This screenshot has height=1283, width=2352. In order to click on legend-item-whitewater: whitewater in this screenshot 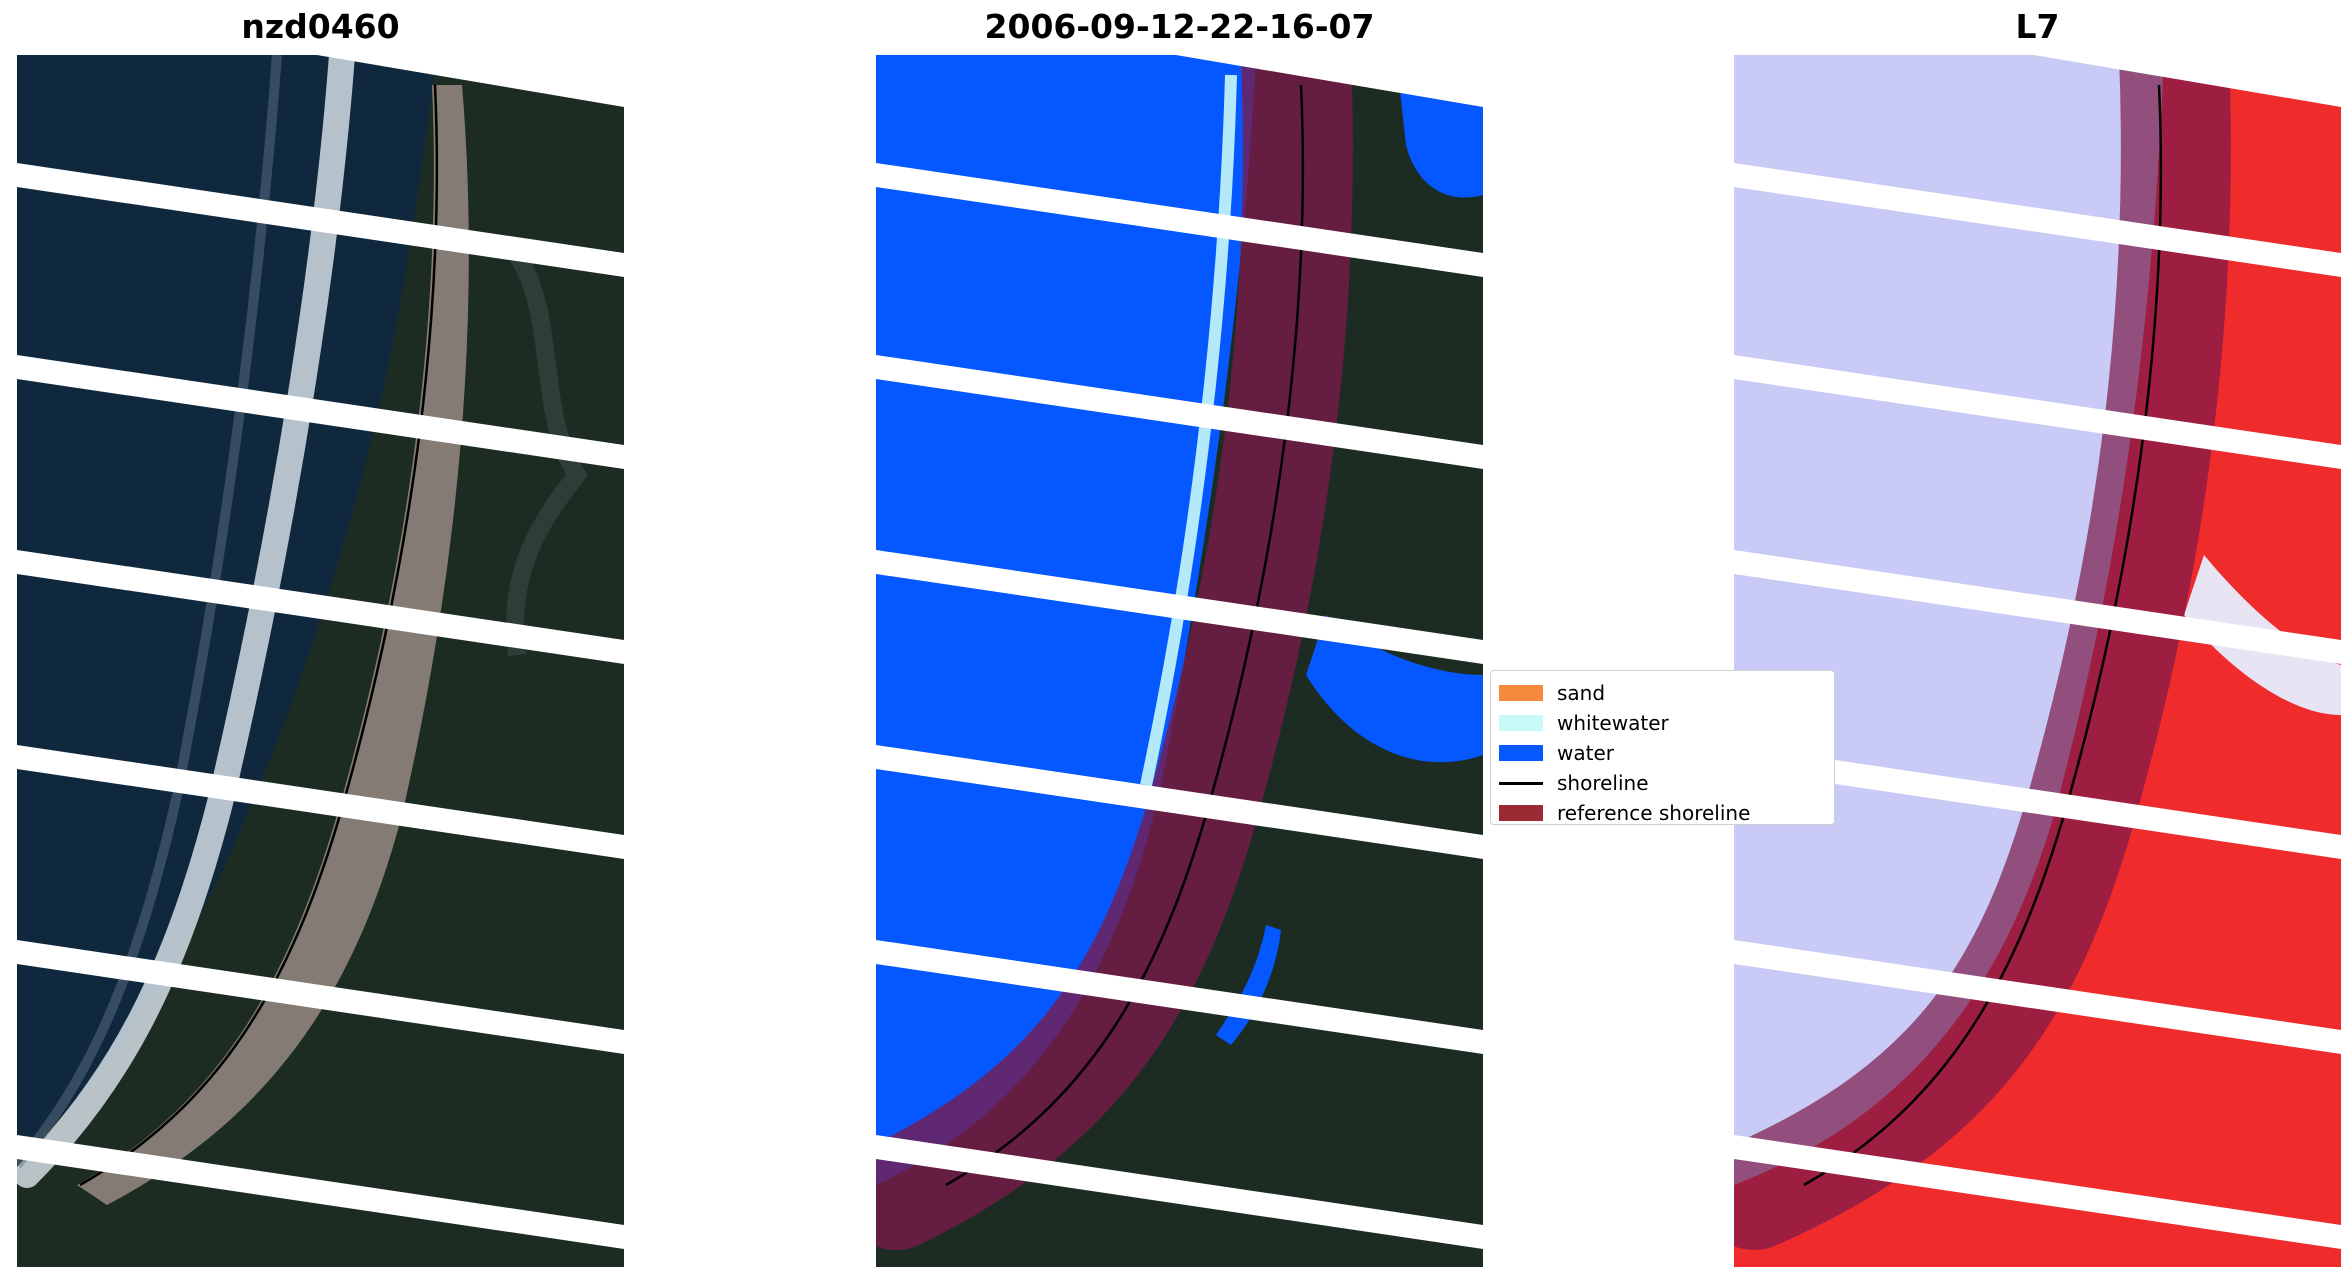, I will do `click(1662, 723)`.